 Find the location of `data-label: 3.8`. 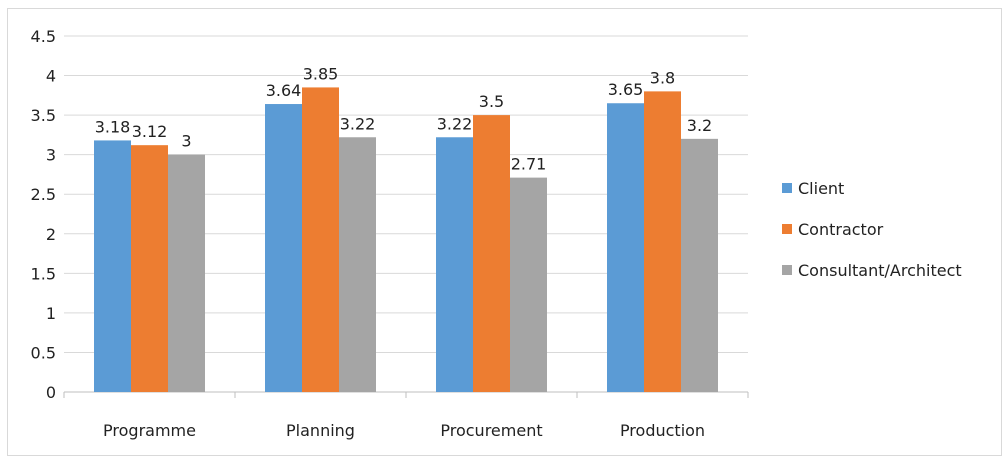

data-label: 3.8 is located at coordinates (662, 77).